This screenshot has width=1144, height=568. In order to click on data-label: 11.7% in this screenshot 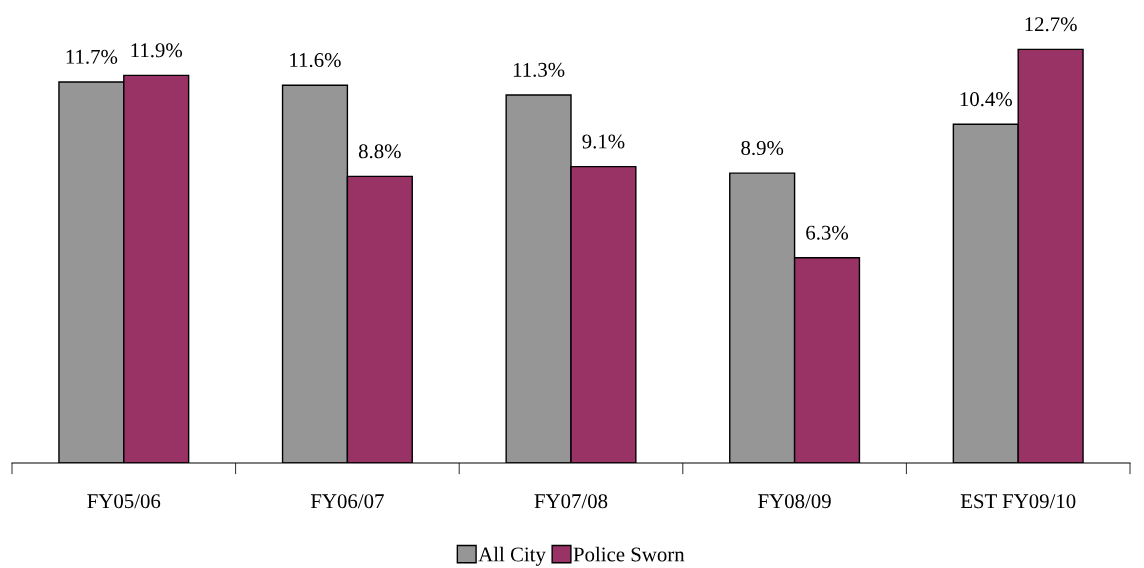, I will do `click(92, 56)`.